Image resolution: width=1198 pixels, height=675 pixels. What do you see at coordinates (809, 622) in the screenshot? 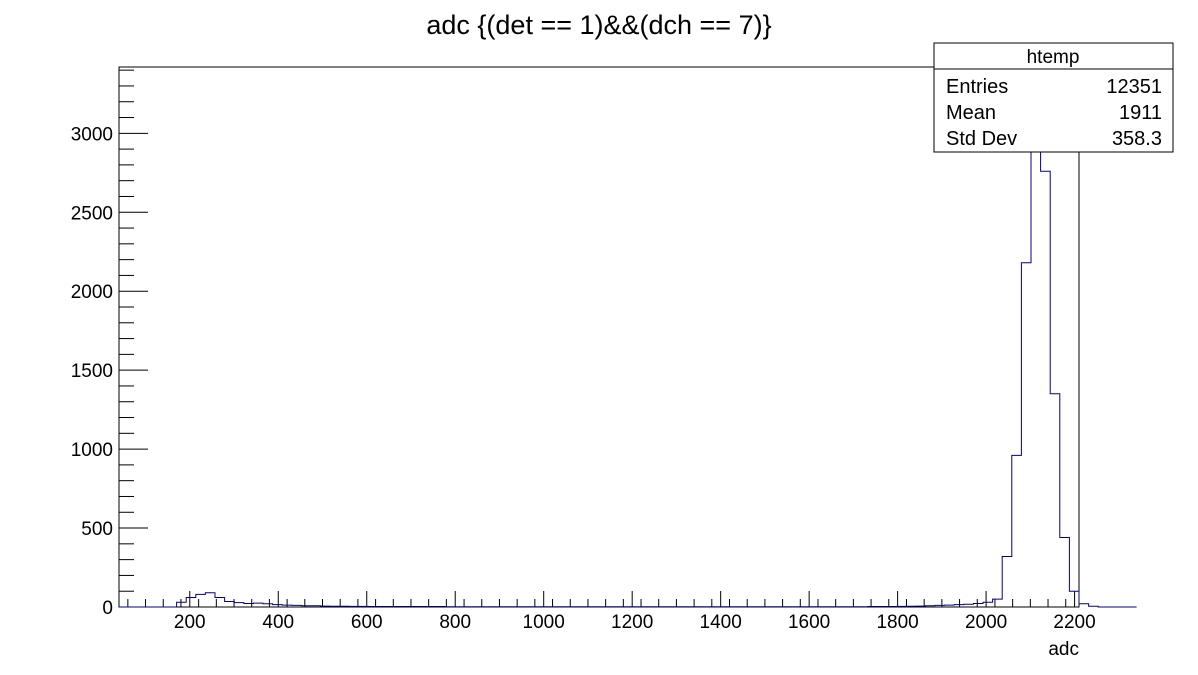
I see `x-tick-label: 1600` at bounding box center [809, 622].